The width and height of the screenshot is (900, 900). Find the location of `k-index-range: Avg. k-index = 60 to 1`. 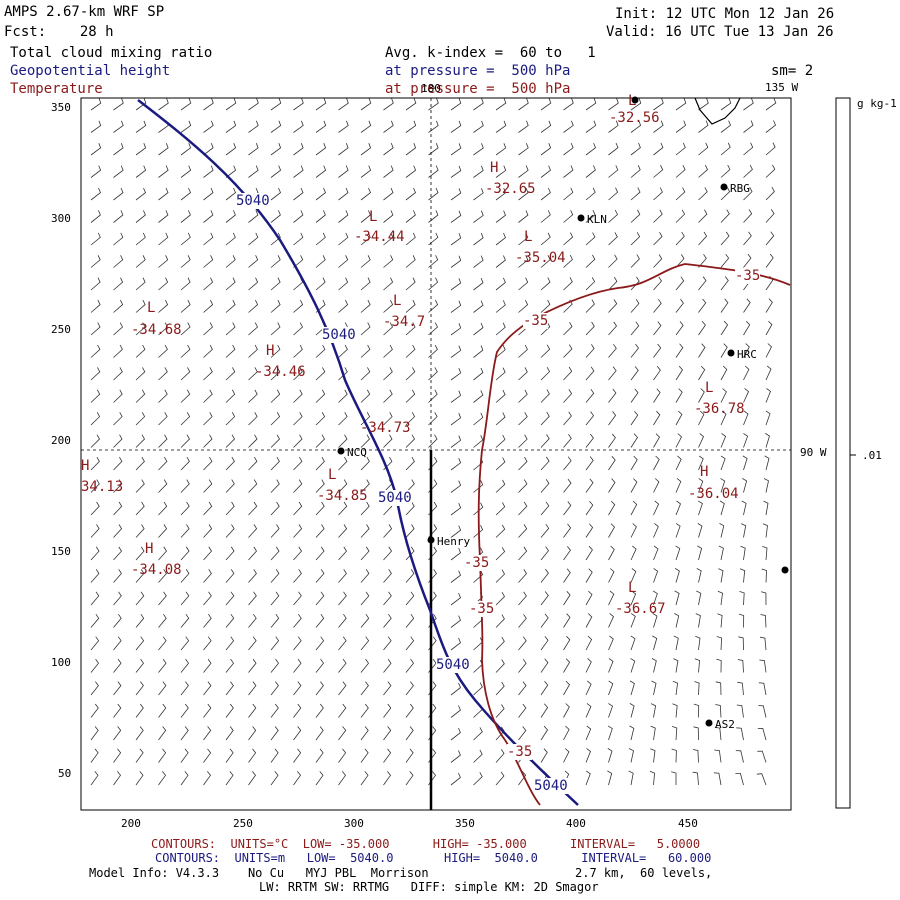

k-index-range: Avg. k-index = 60 to 1 is located at coordinates (490, 53).